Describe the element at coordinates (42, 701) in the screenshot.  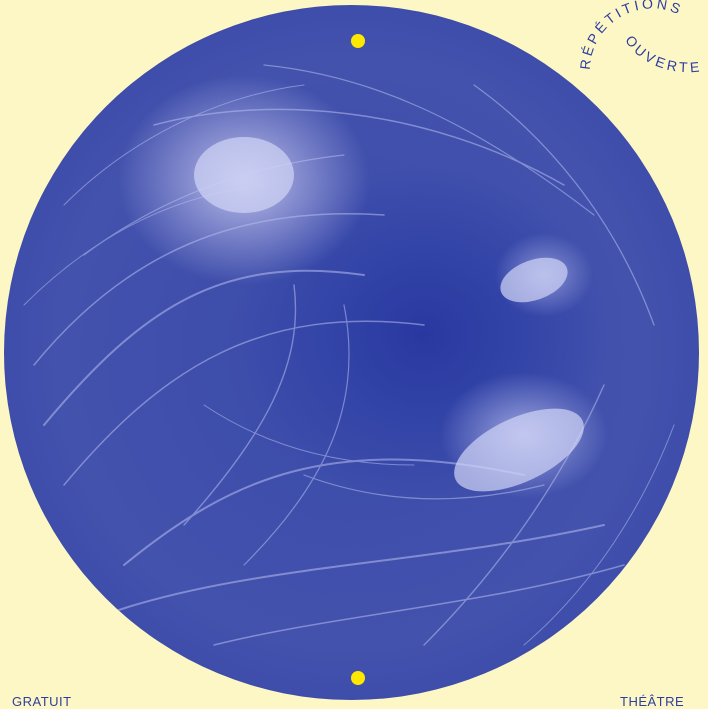
I see `price-label: GRATUIT` at that location.